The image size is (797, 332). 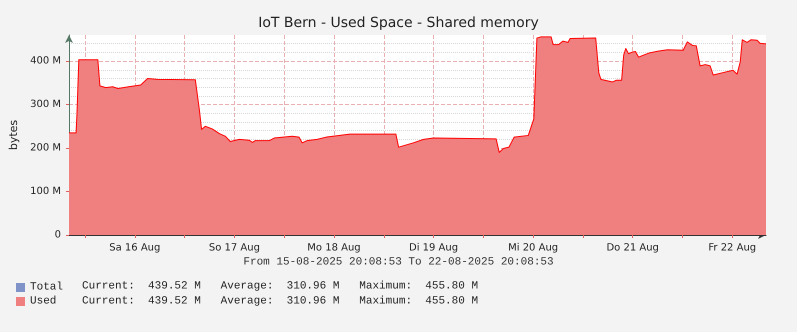 What do you see at coordinates (334, 248) in the screenshot?
I see `x-tick-label: Mo 18 Aug` at bounding box center [334, 248].